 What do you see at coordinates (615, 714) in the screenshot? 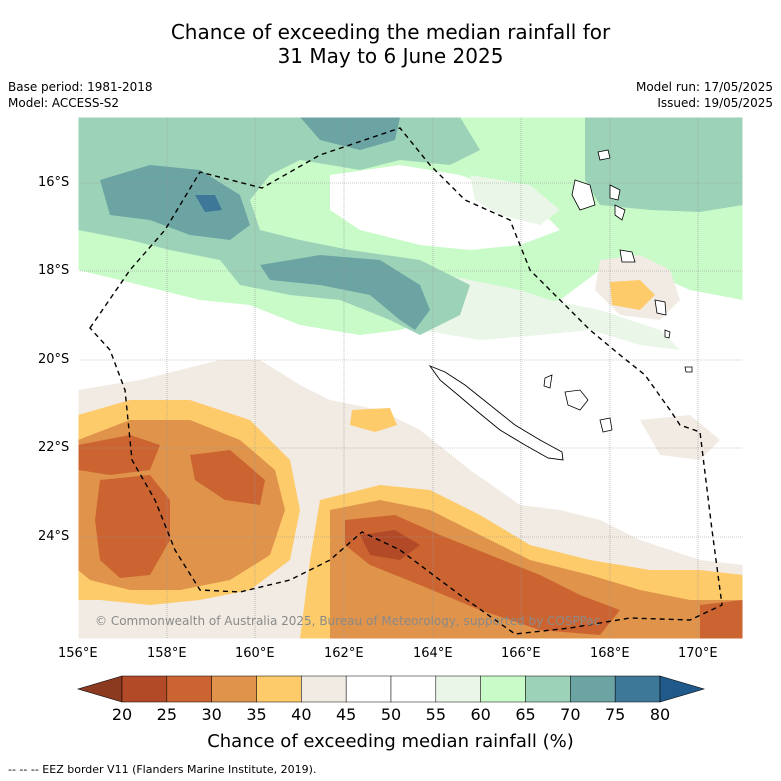
I see `colorbar-tick-label: 75` at bounding box center [615, 714].